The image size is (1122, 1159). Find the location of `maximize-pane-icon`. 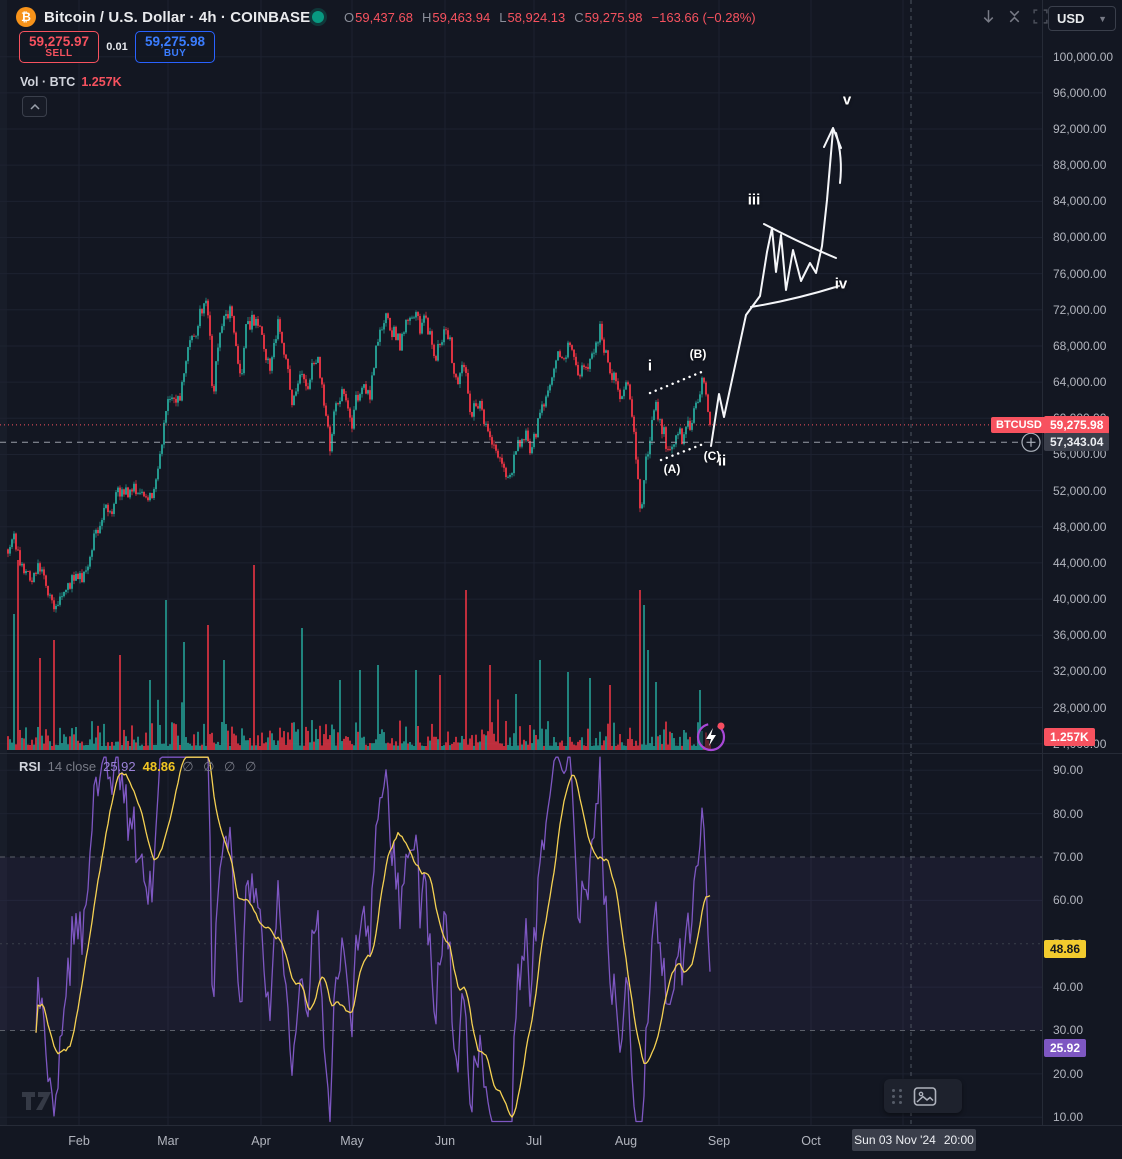

maximize-pane-icon is located at coordinates (1040, 16).